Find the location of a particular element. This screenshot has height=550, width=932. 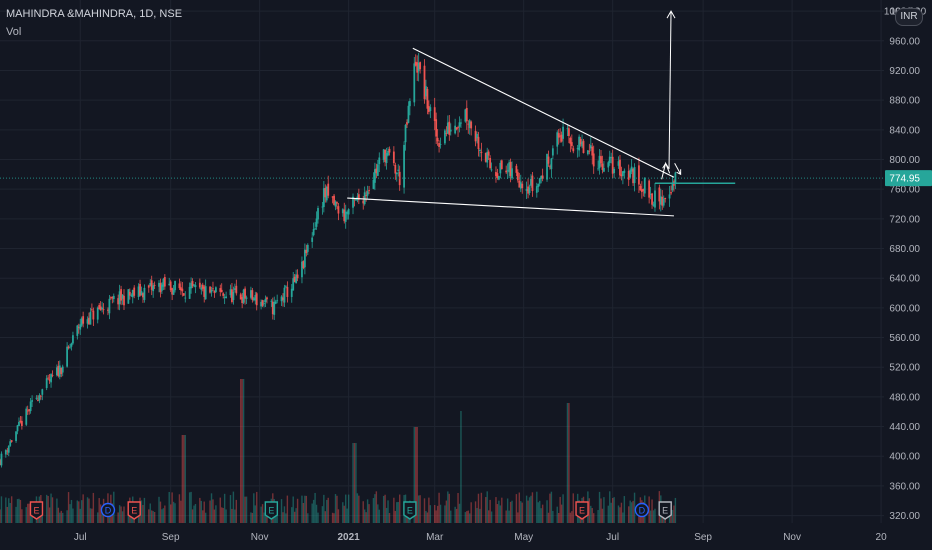

event-marker-2: E is located at coordinates (134, 510).